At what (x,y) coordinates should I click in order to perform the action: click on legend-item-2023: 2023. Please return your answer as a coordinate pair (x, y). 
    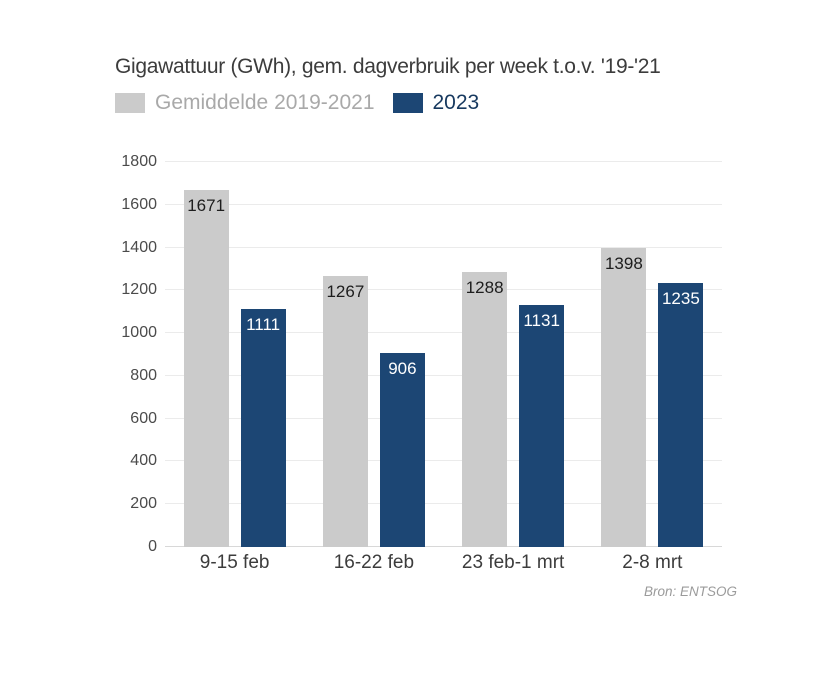
    Looking at the image, I should click on (436, 103).